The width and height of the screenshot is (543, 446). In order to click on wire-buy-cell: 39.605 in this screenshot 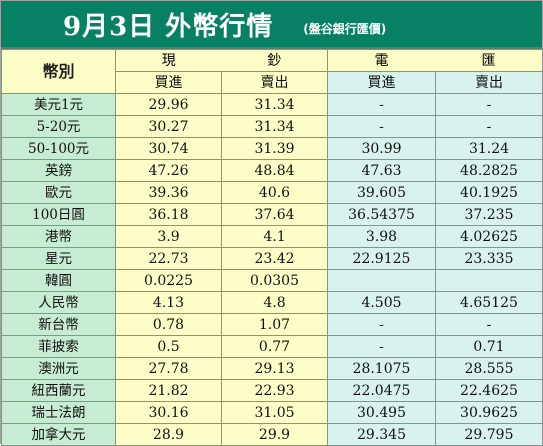, I will do `click(382, 193)`.